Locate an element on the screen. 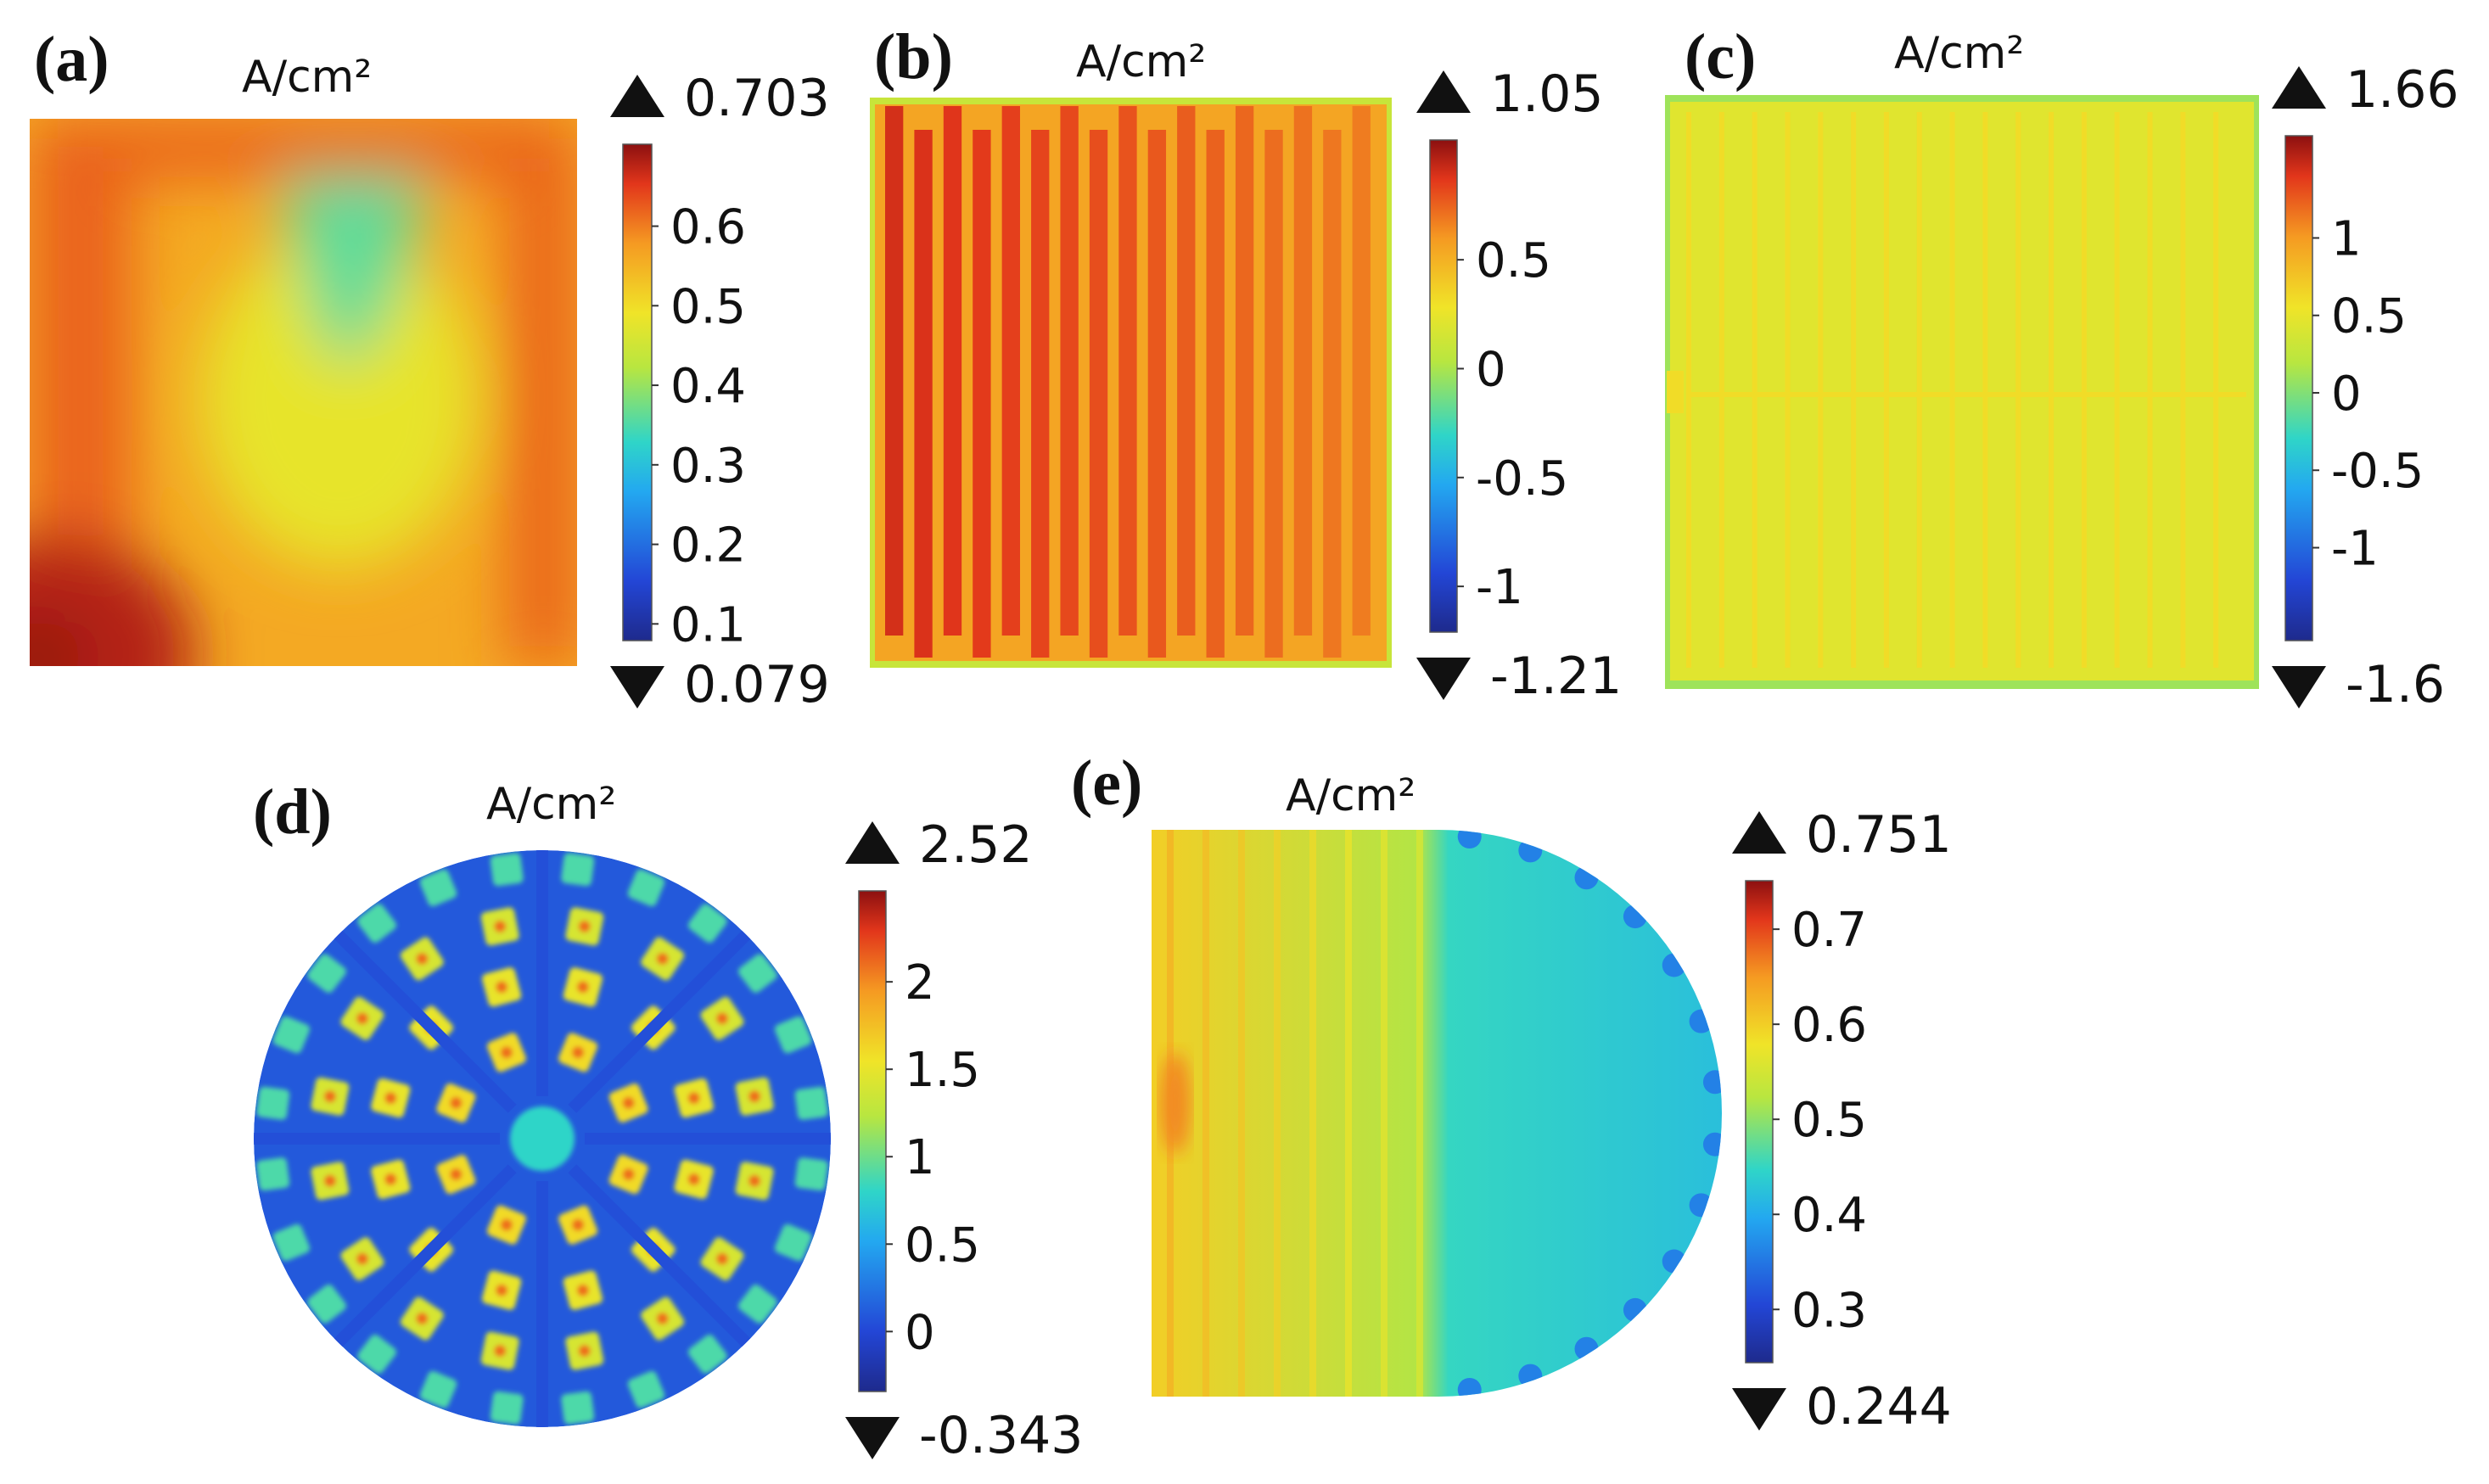 This screenshot has height=1484, width=2489. panel-d-map is located at coordinates (543, 1139).